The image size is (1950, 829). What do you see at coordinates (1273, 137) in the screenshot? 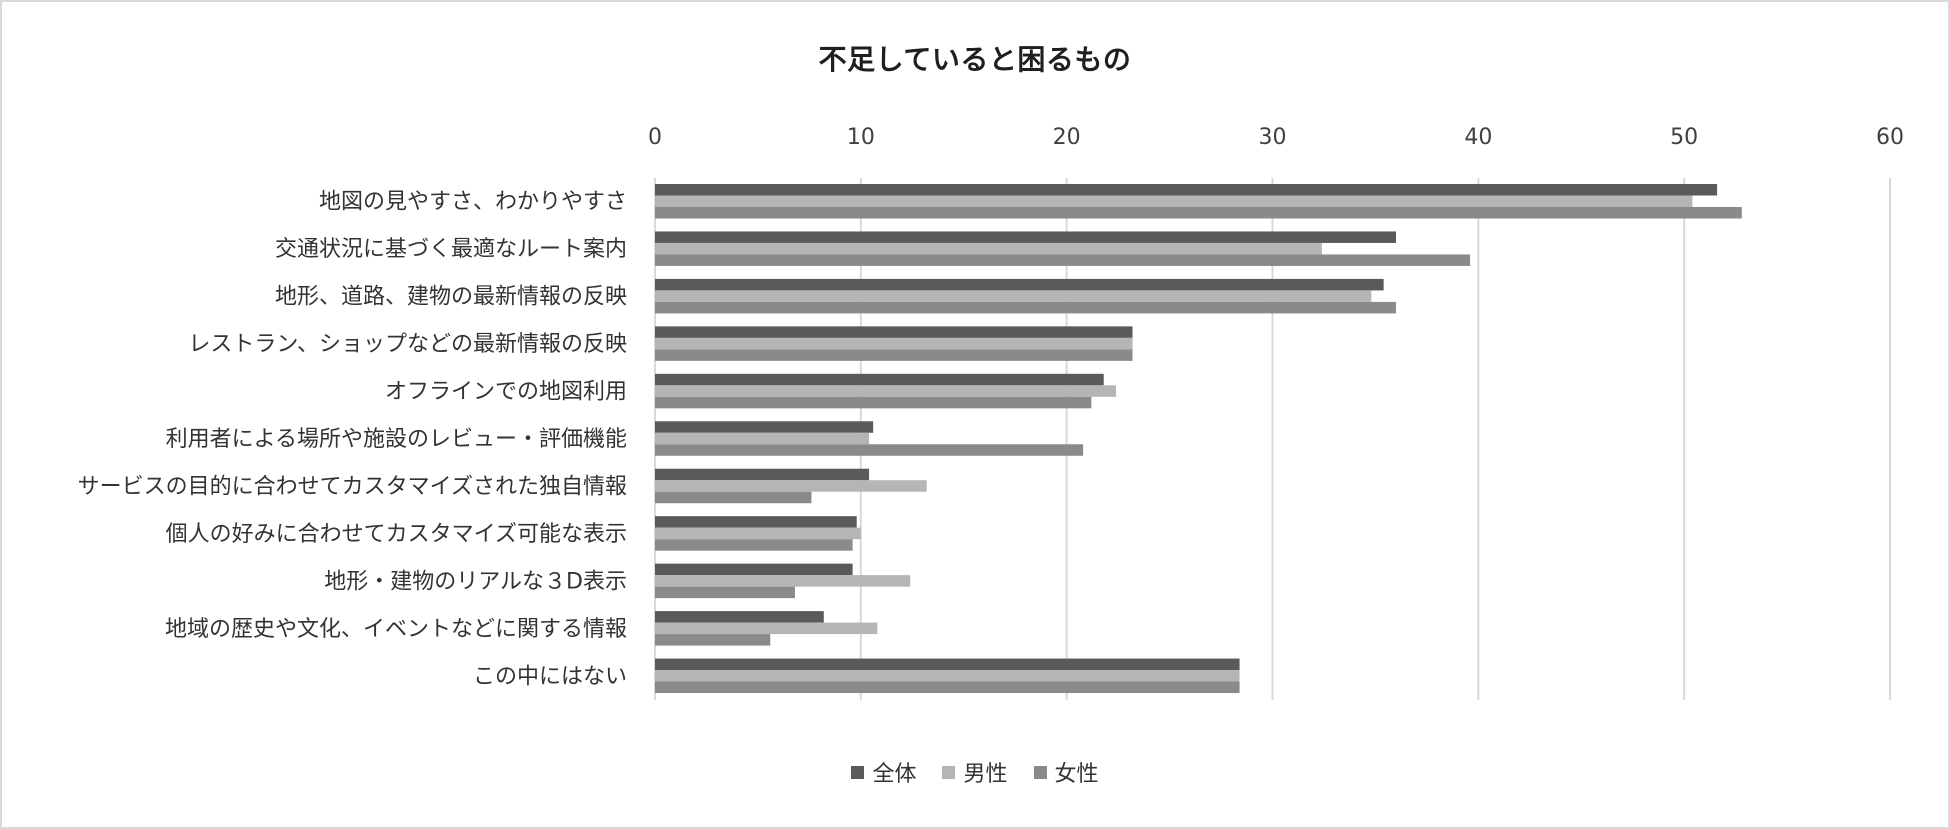
I see `x-tick-label-30: 30` at bounding box center [1273, 137].